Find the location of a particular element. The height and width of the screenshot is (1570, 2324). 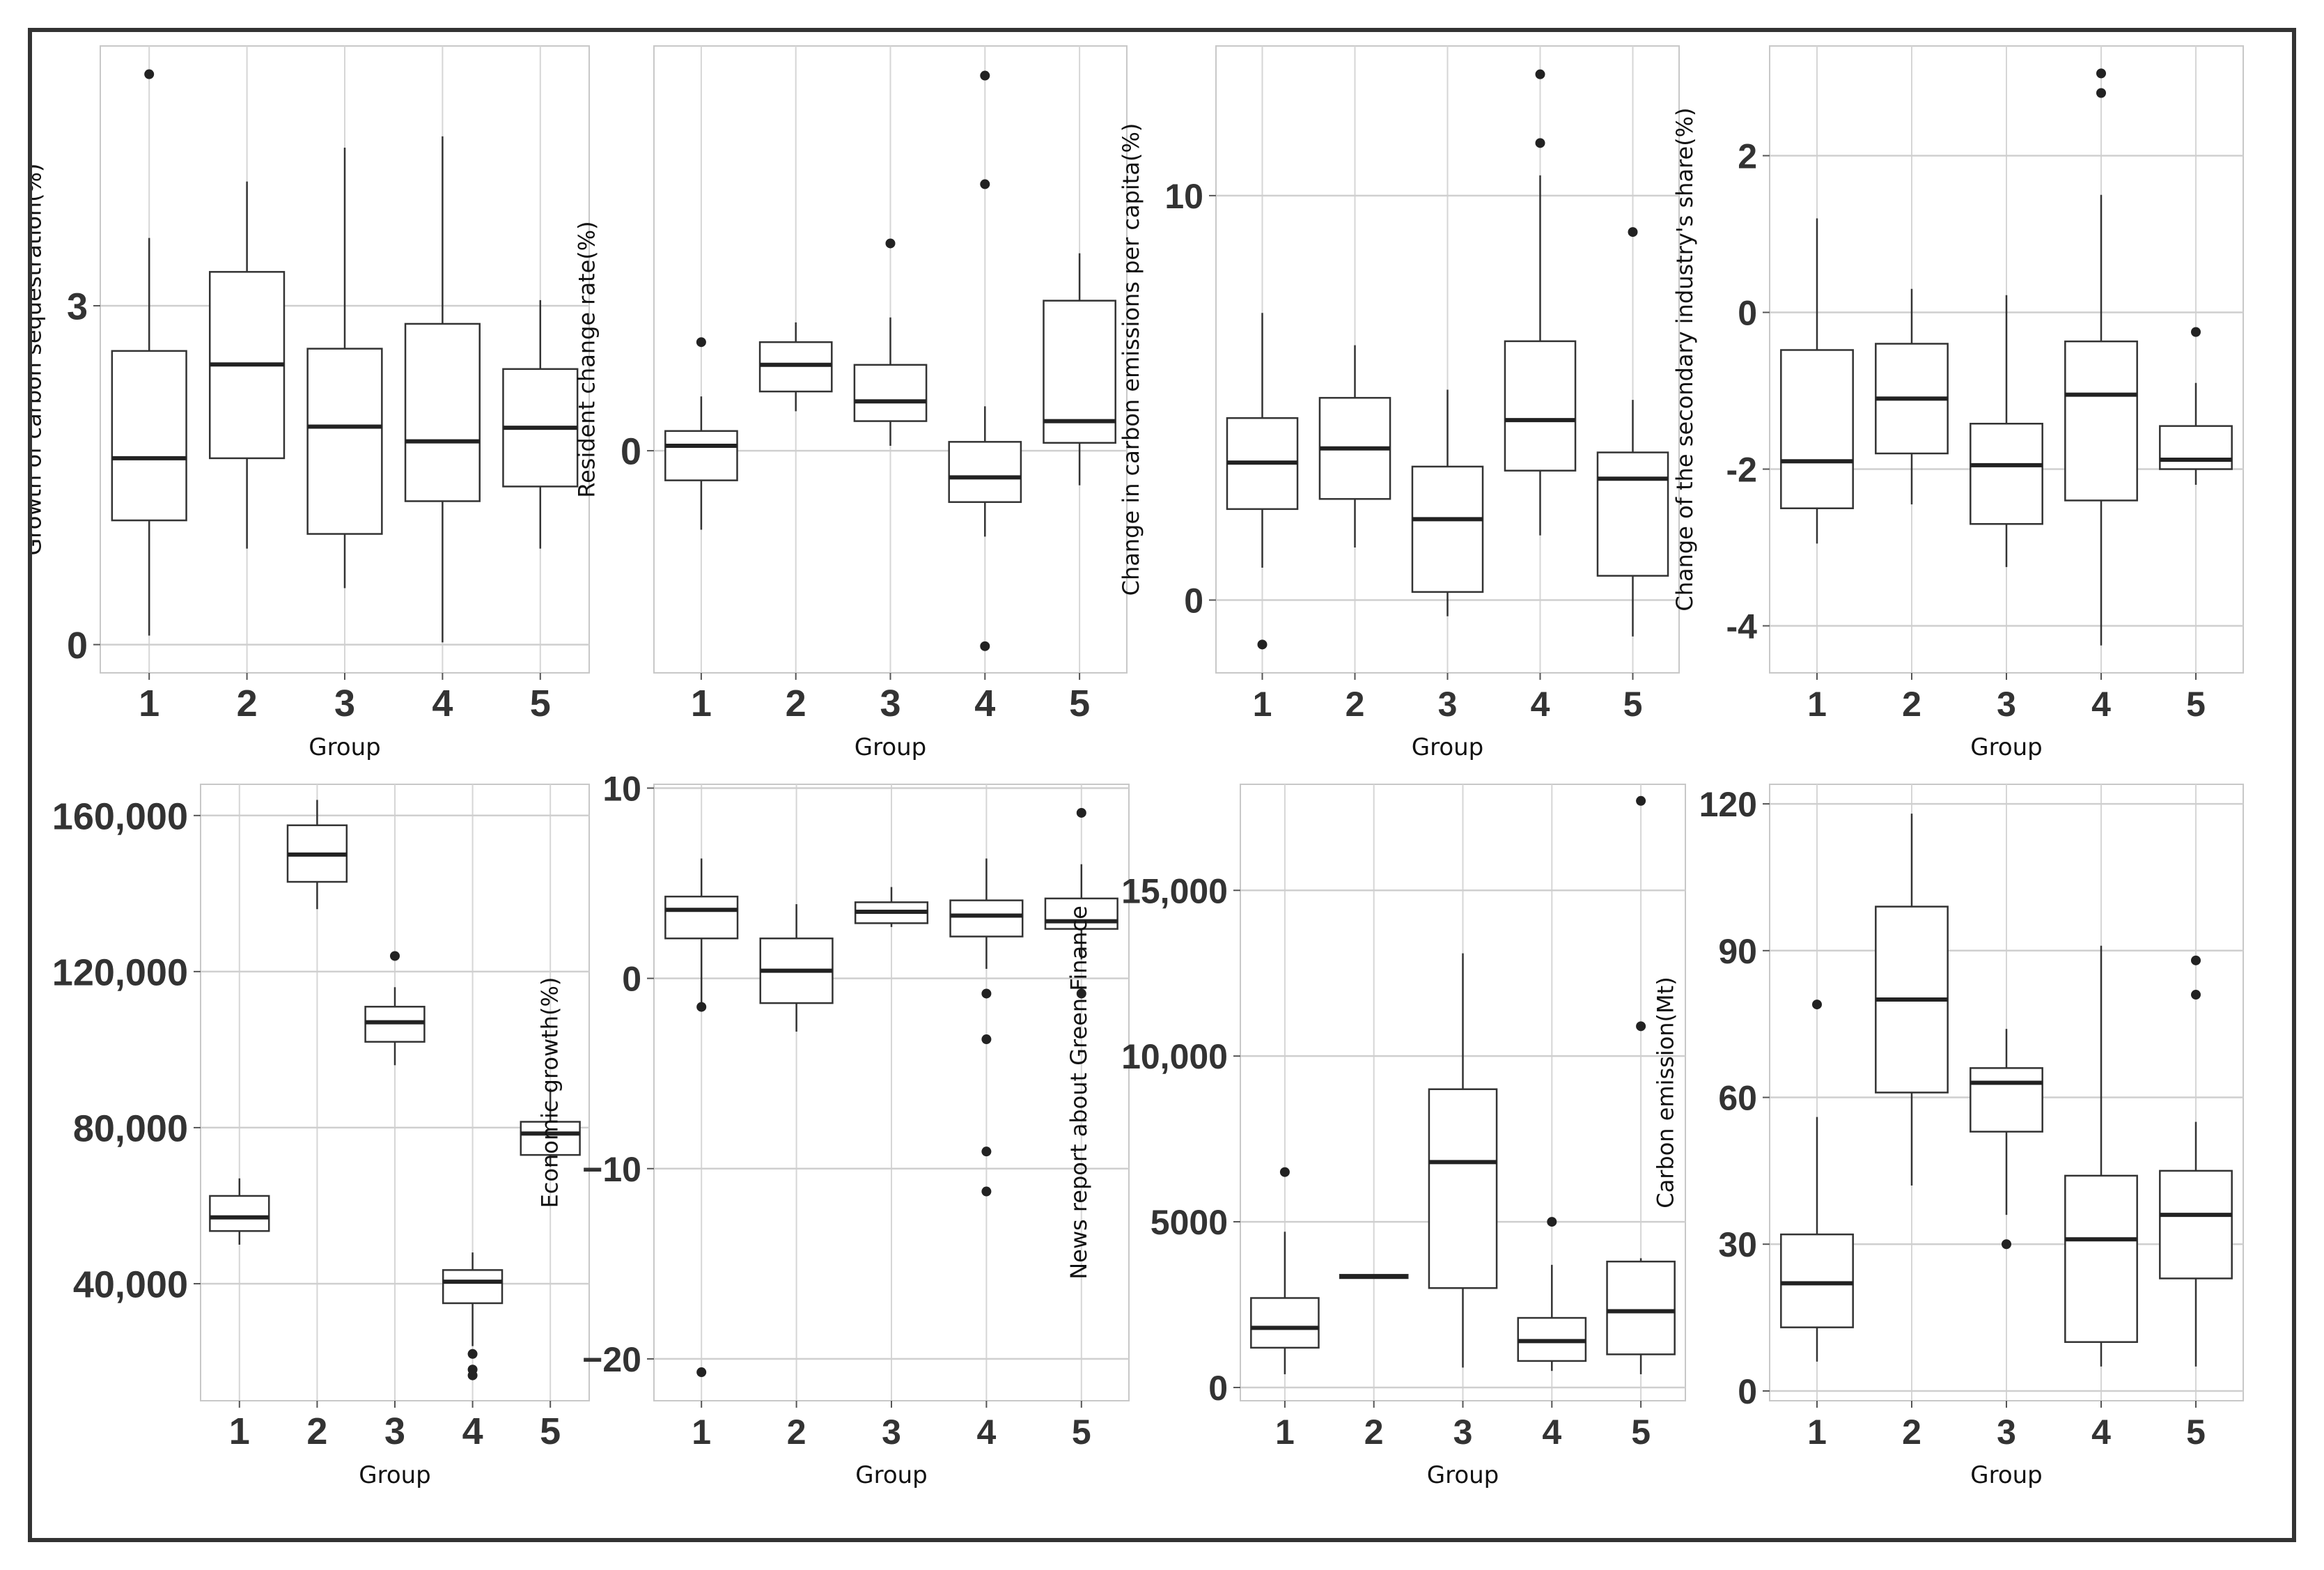

y-tick-label: -2 is located at coordinates (1741, 470).